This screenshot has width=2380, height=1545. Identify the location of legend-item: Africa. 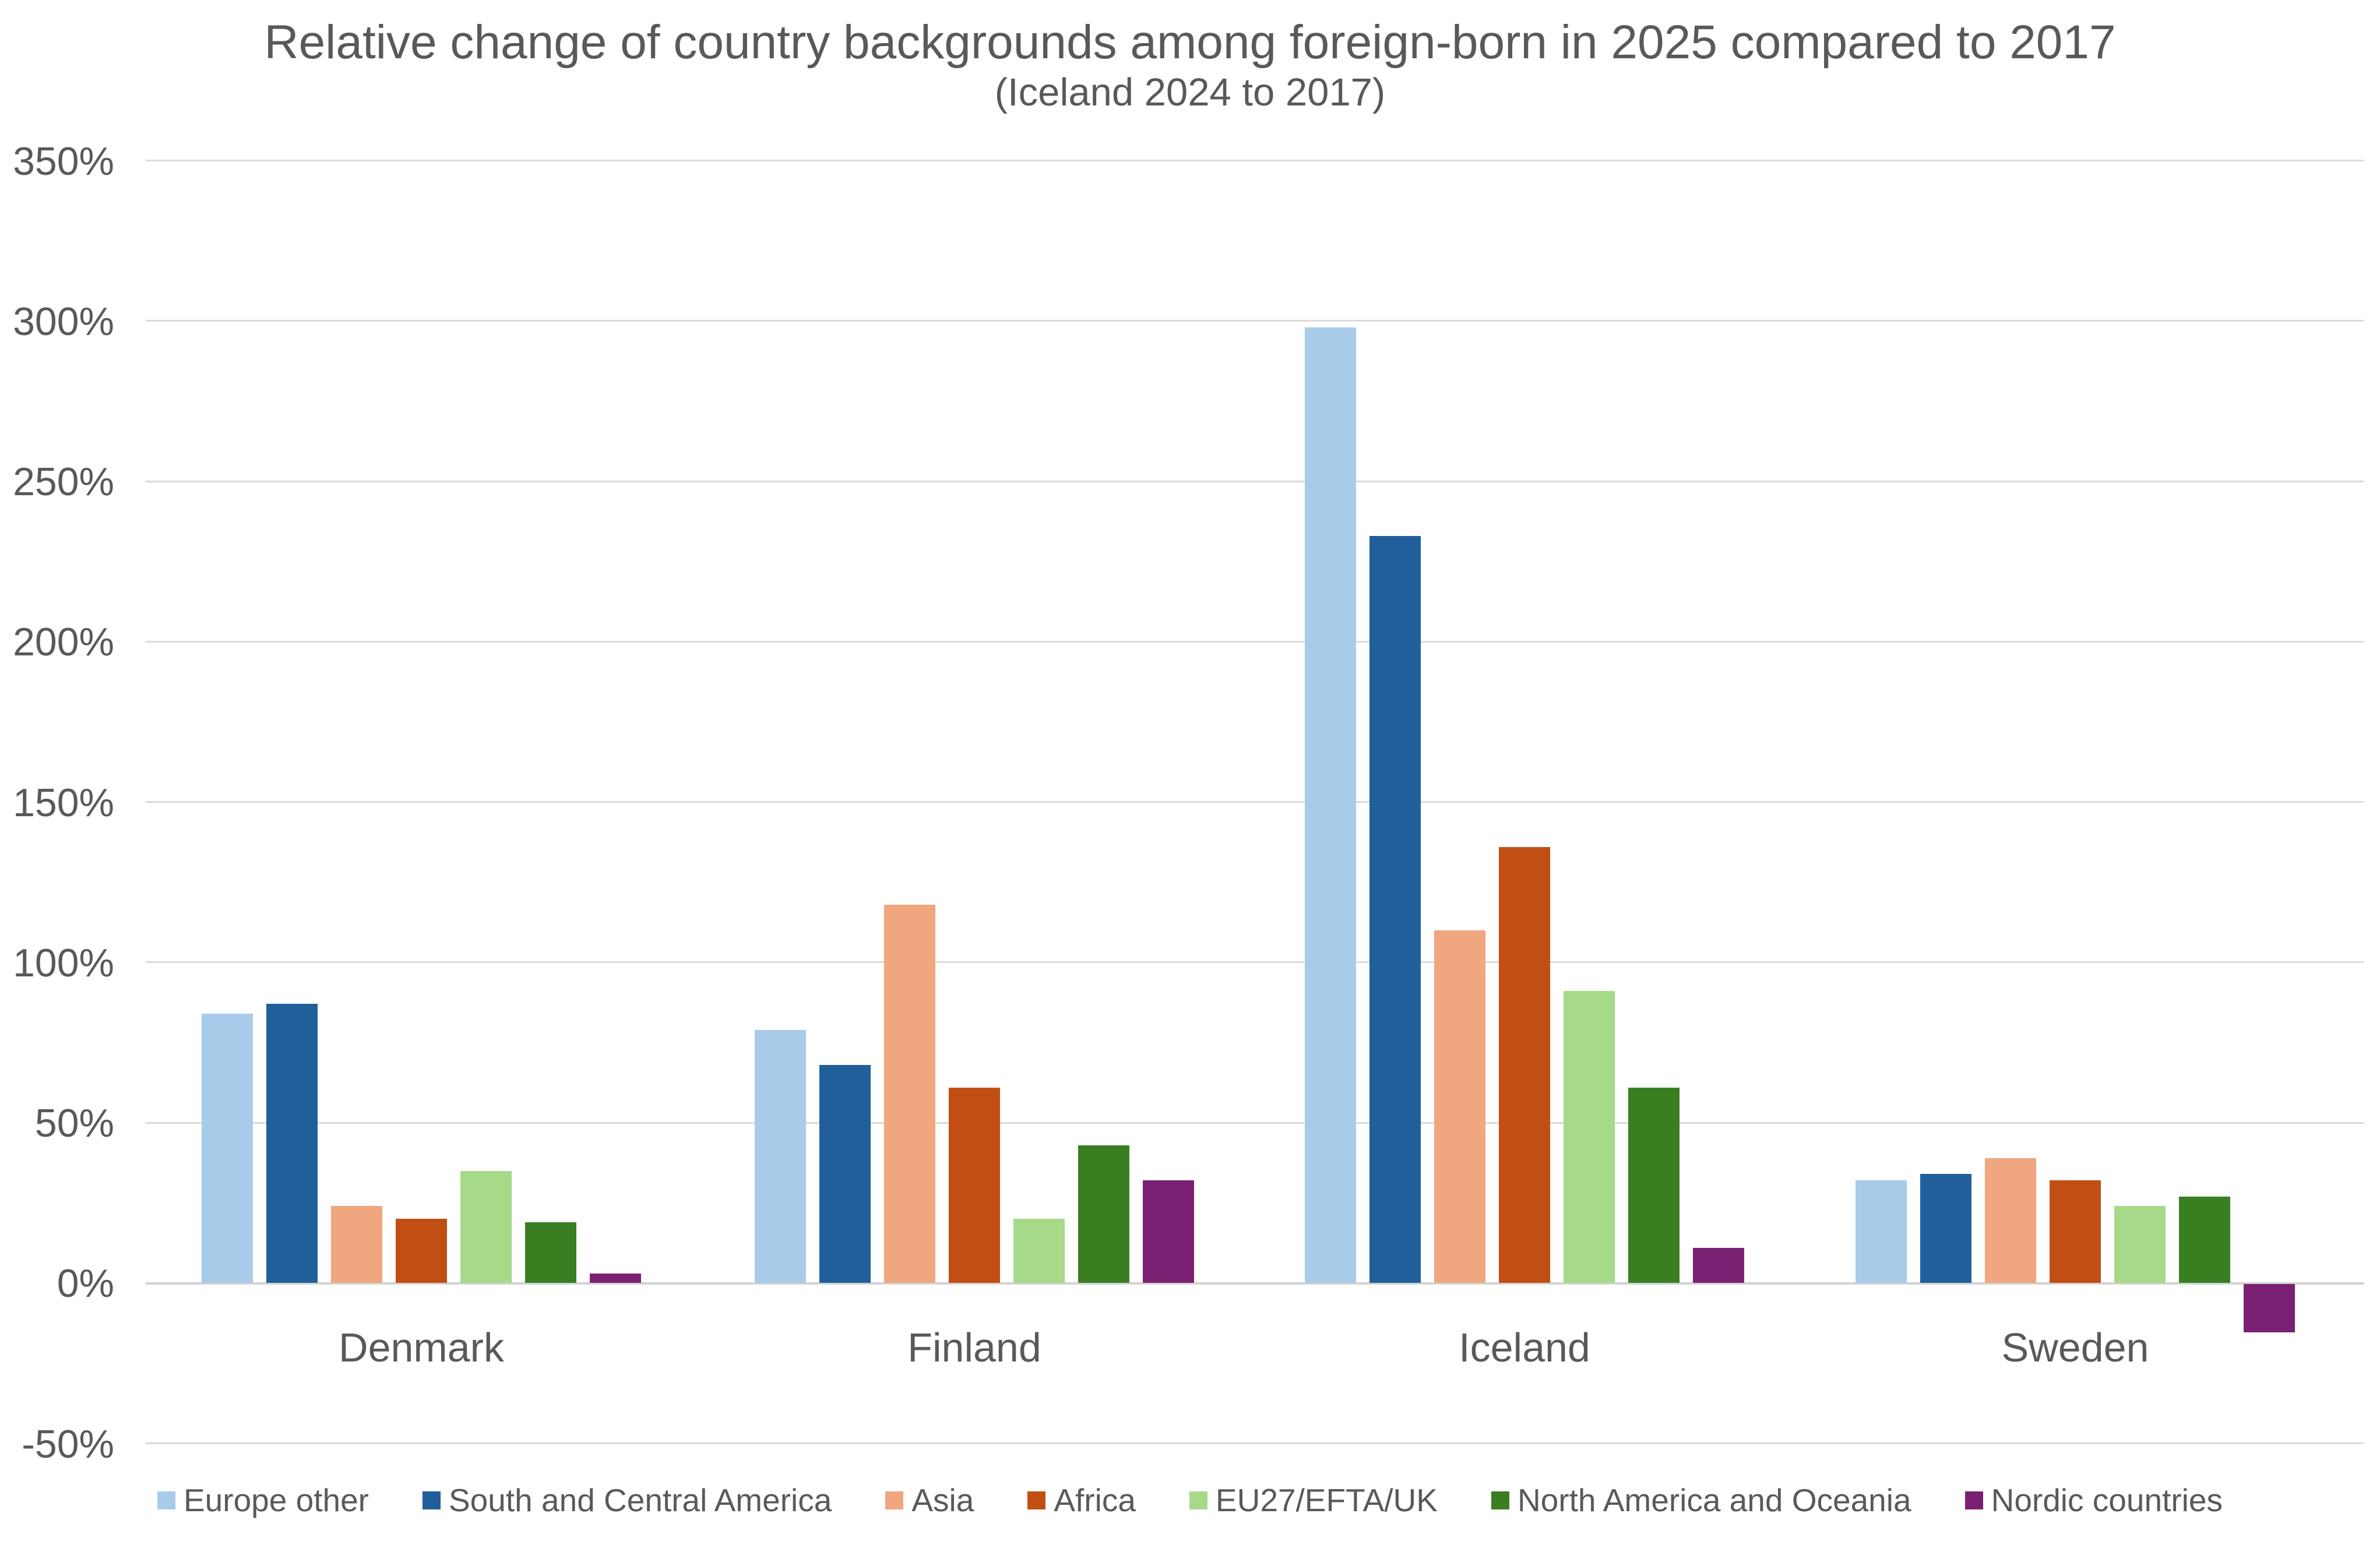
(1081, 1500).